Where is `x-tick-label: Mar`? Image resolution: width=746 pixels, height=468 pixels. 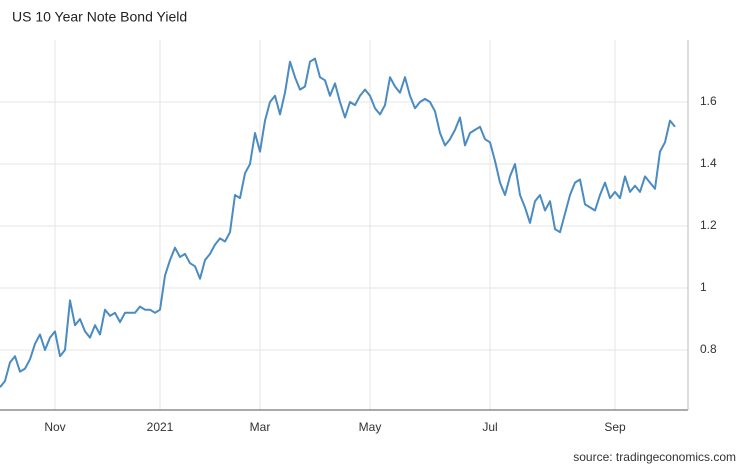 x-tick-label: Mar is located at coordinates (260, 427).